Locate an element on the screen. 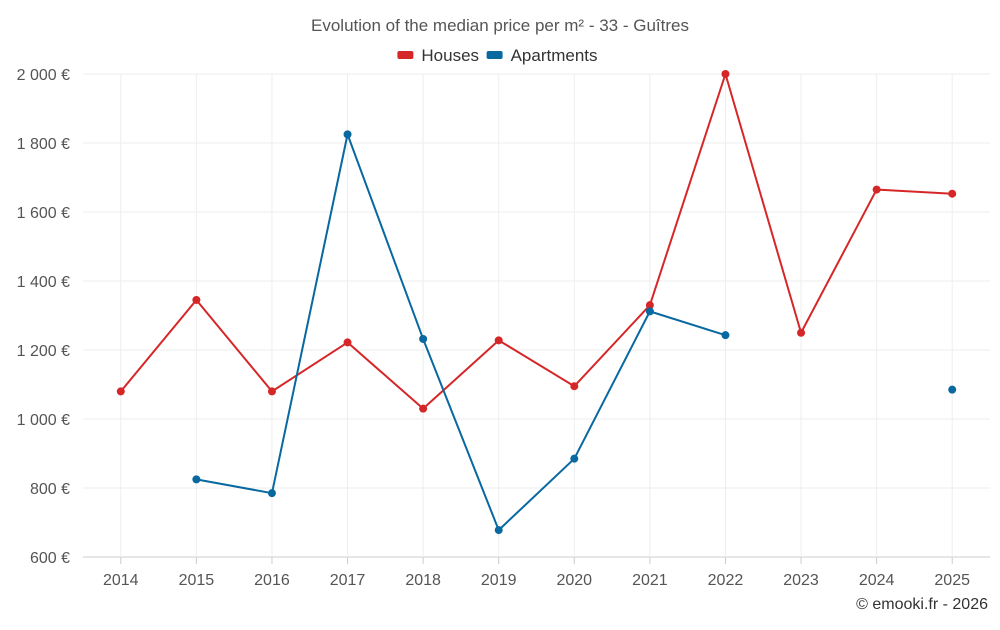 This screenshot has height=630, width=1000. x-tick-label: 2017 is located at coordinates (348, 580).